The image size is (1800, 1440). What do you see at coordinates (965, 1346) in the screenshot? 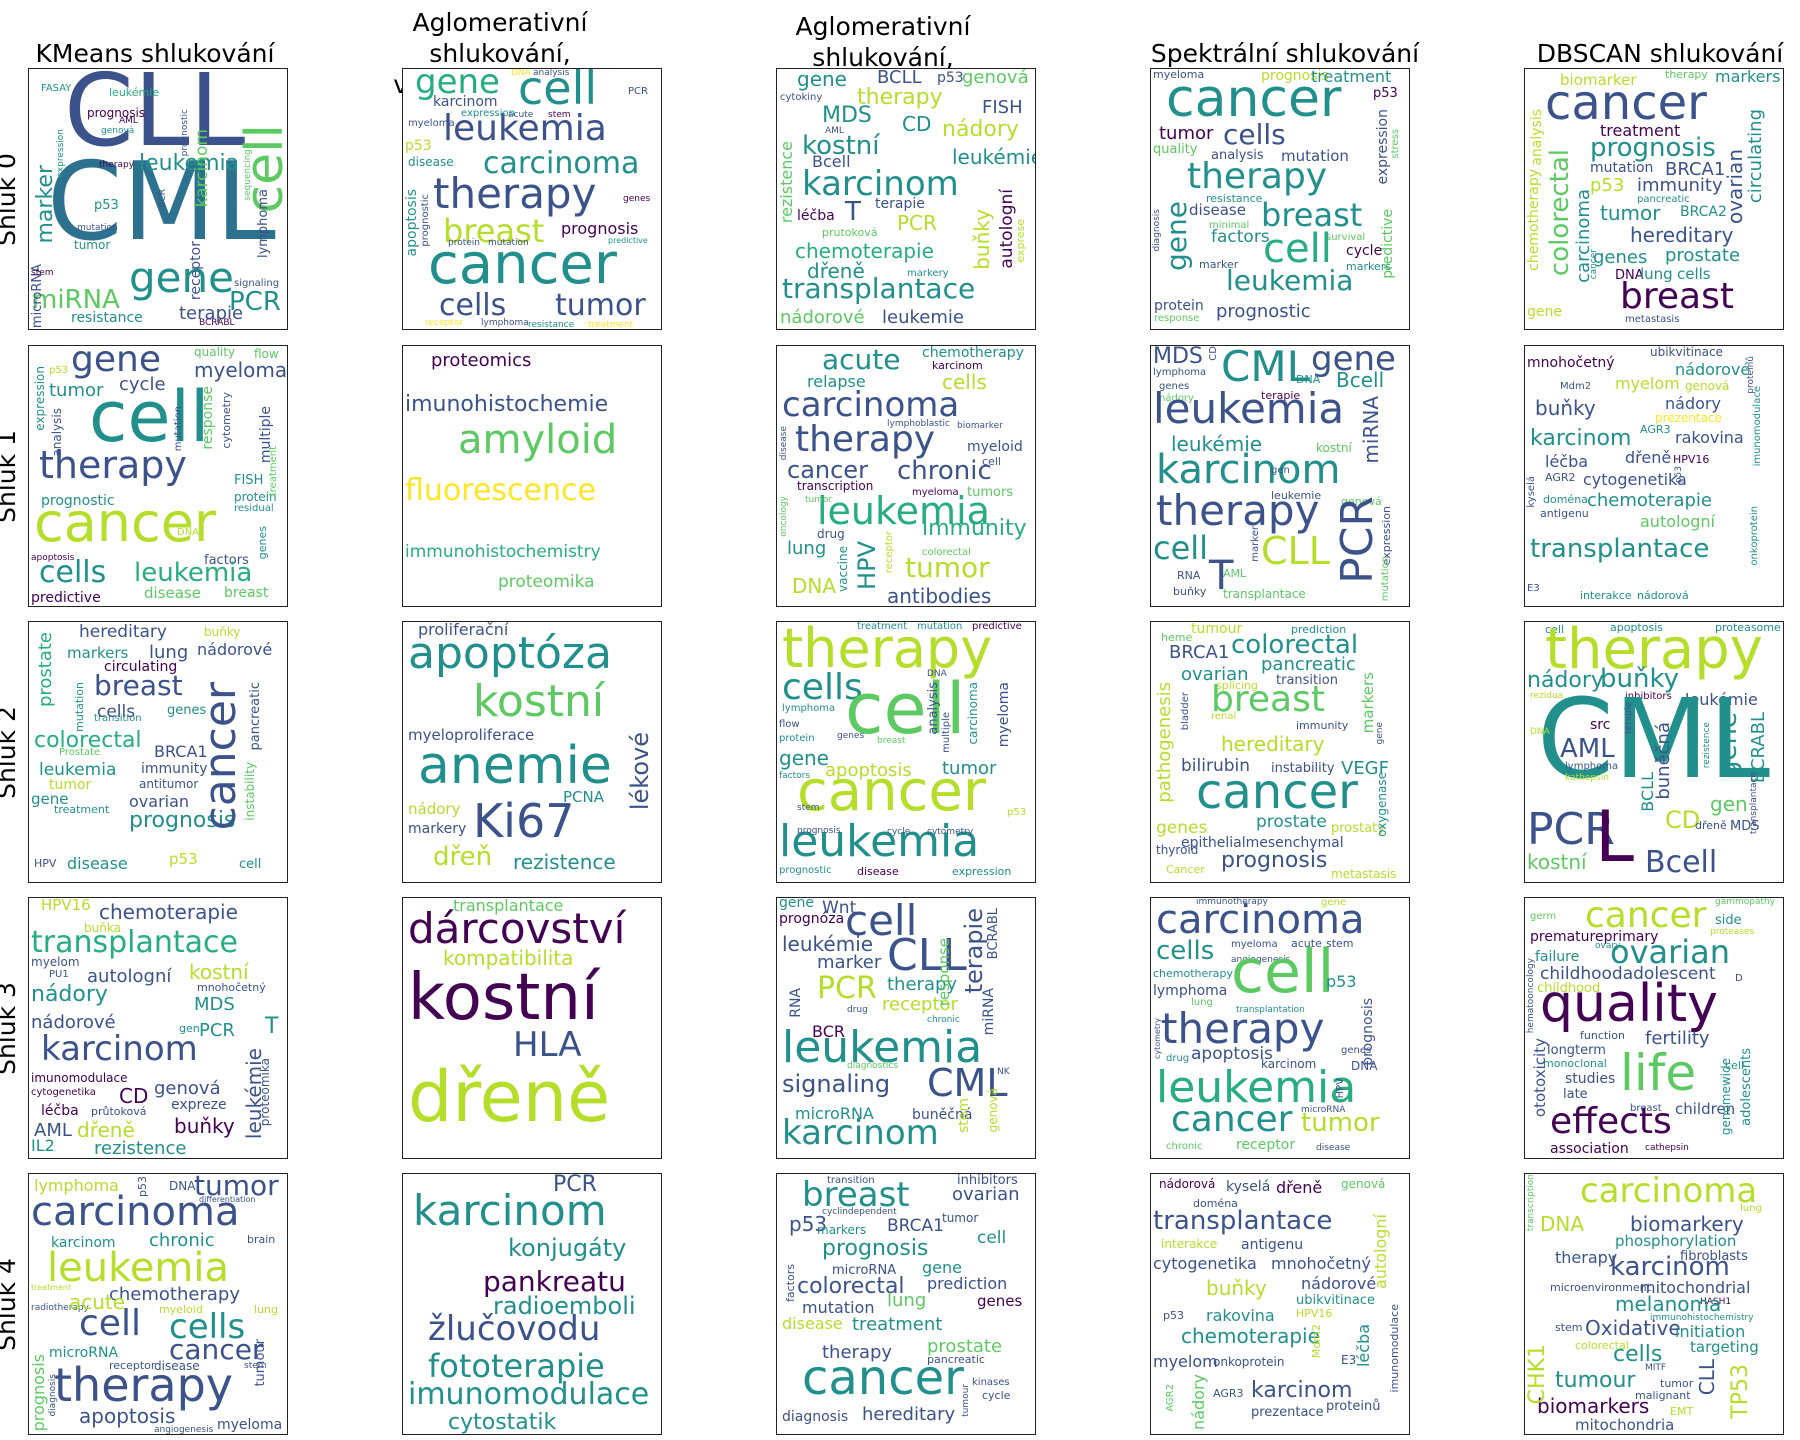
I see `cloud-word: prostate` at bounding box center [965, 1346].